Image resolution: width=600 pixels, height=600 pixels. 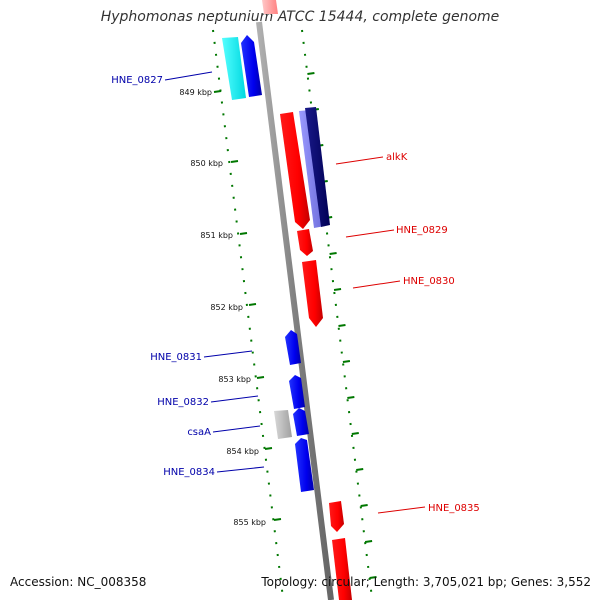 What do you see at coordinates (454, 508) in the screenshot?
I see `label-hne-0835: HNE_0835` at bounding box center [454, 508].